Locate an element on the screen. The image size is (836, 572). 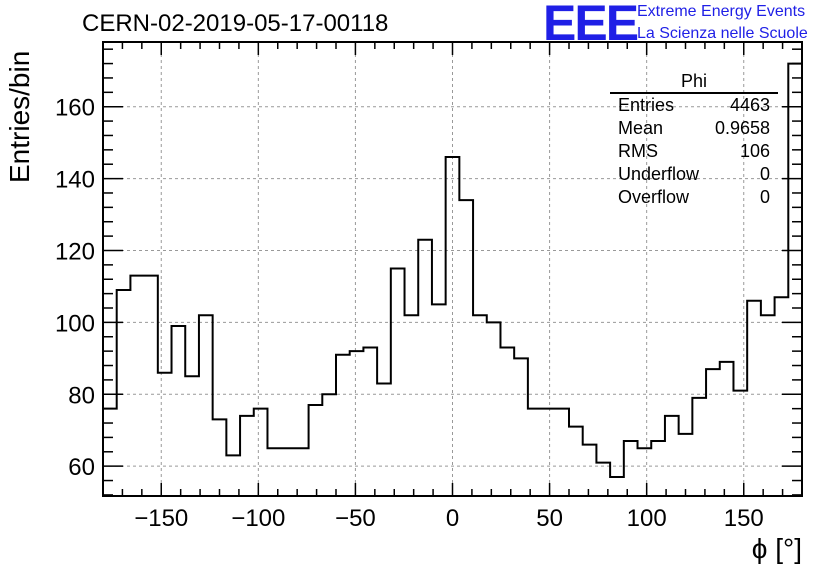
x-tick-label: −150 is located at coordinates (161, 518).